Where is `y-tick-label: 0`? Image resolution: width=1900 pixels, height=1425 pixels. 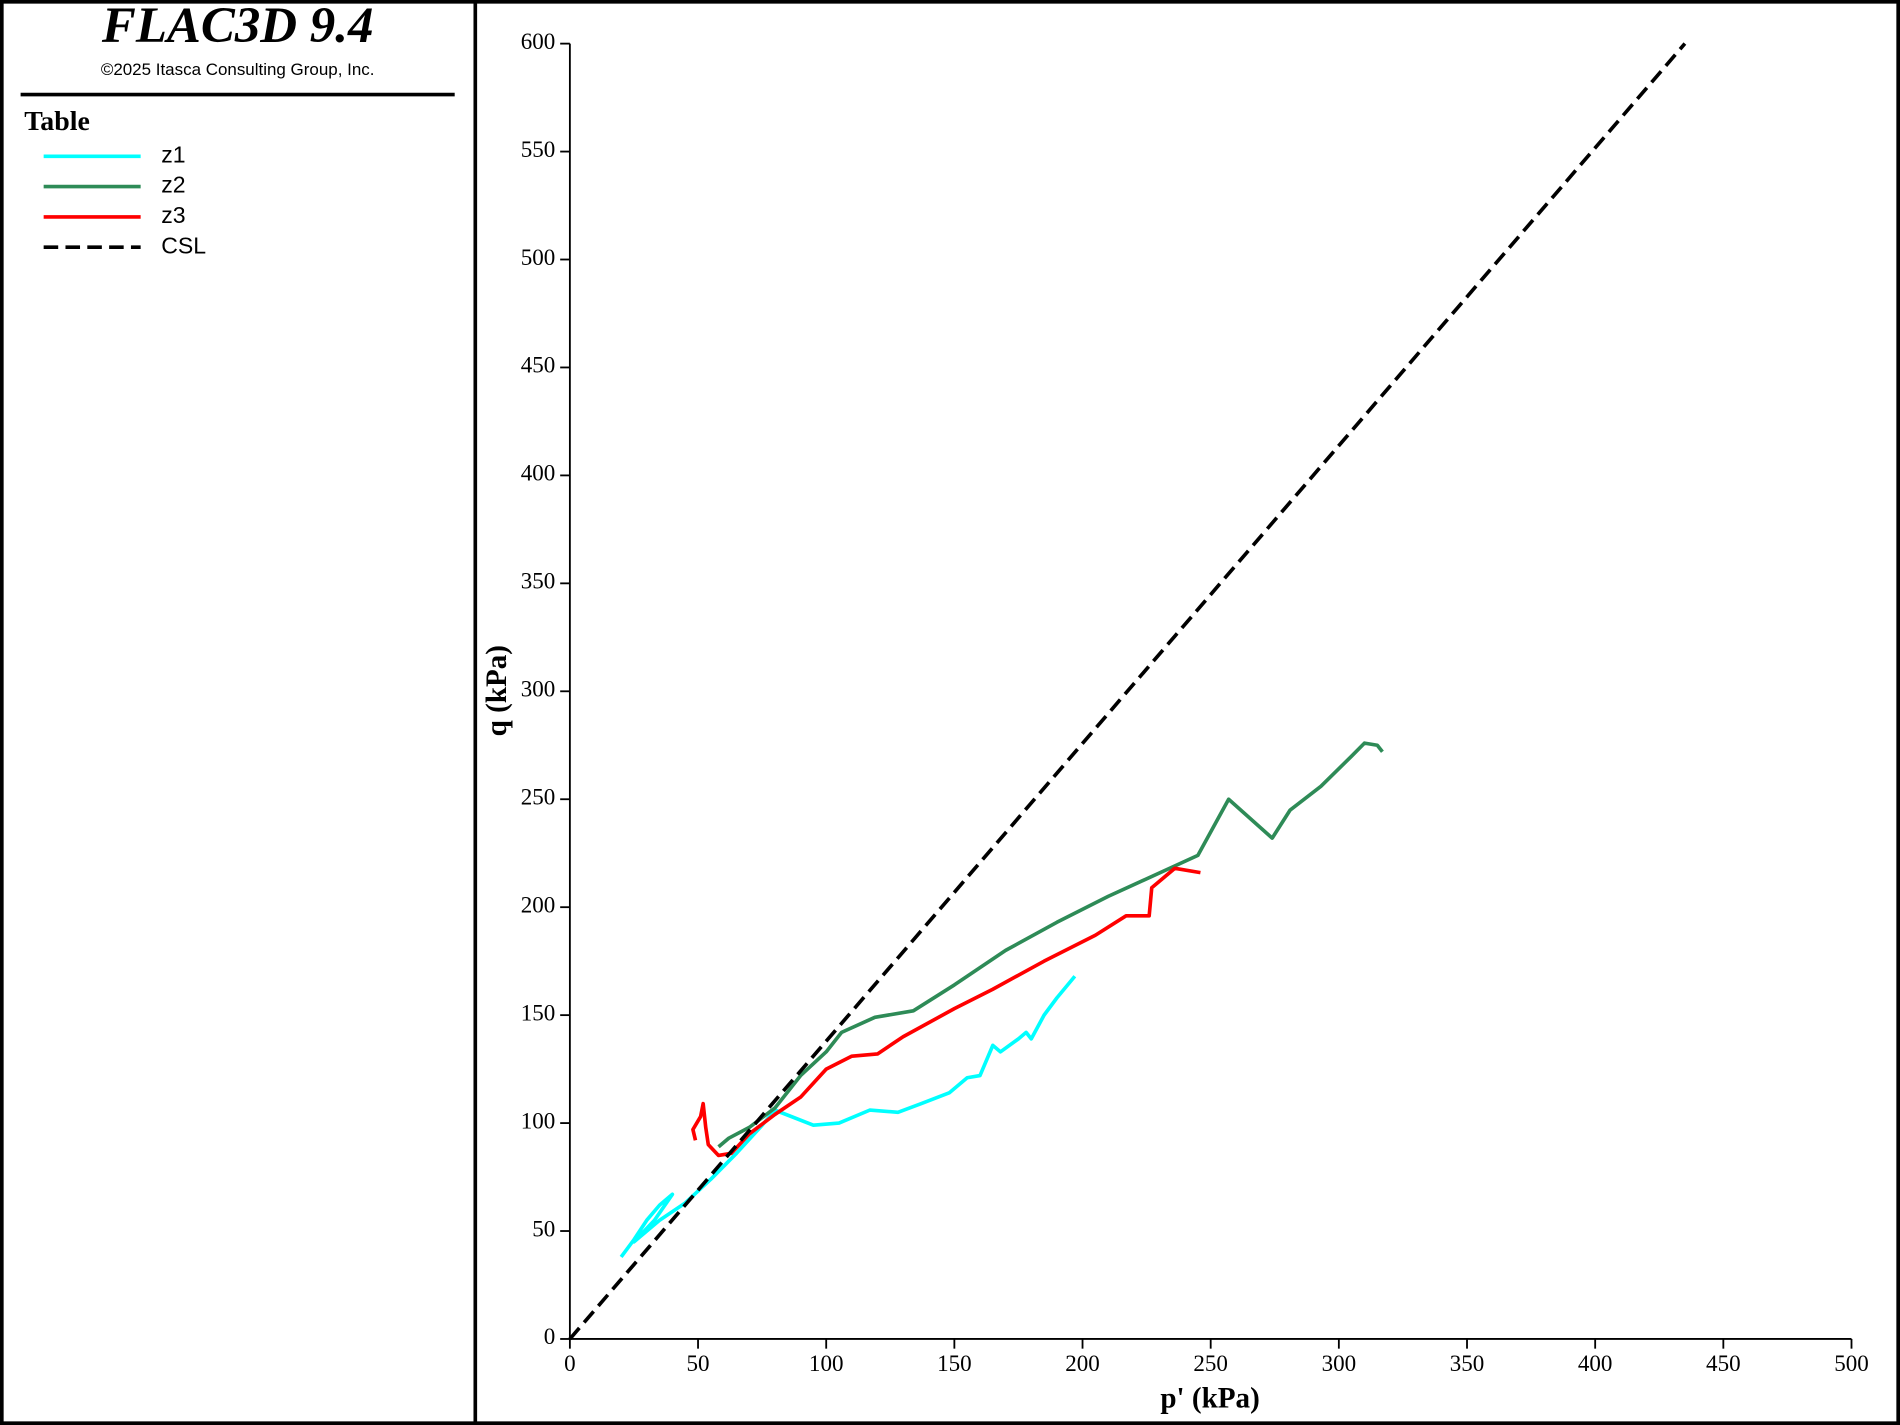 y-tick-label: 0 is located at coordinates (550, 1336).